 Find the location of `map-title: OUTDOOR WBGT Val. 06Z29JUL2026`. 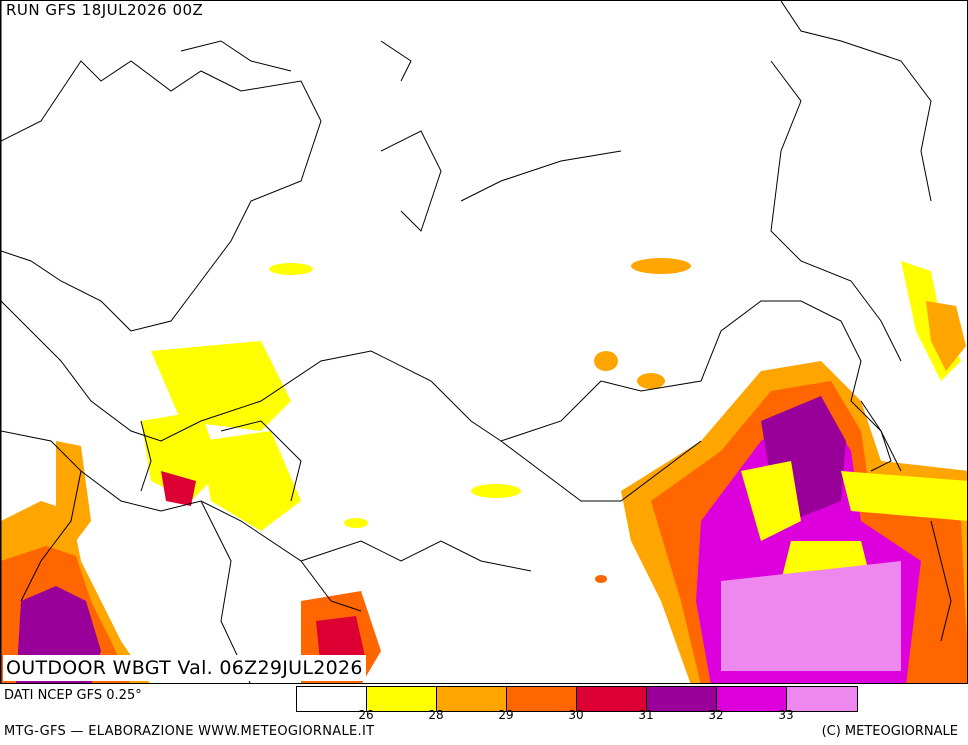

map-title: OUTDOOR WBGT Val. 06Z29JUL2026 is located at coordinates (184, 668).